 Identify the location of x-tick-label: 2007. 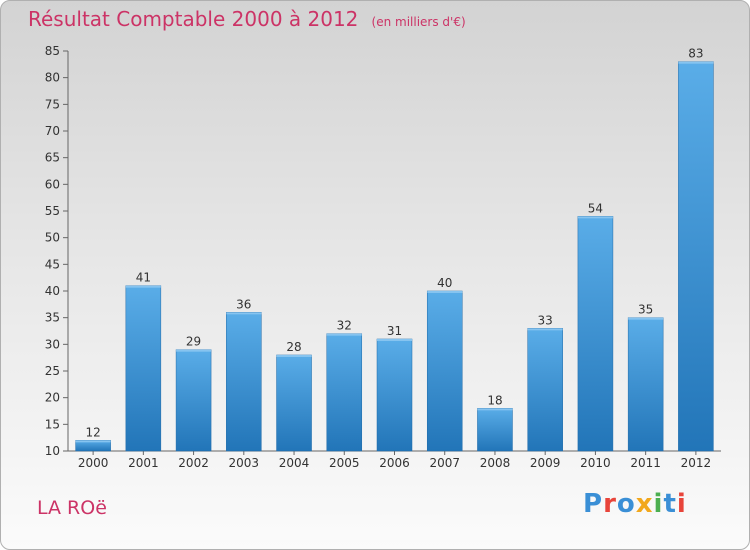
(444, 463).